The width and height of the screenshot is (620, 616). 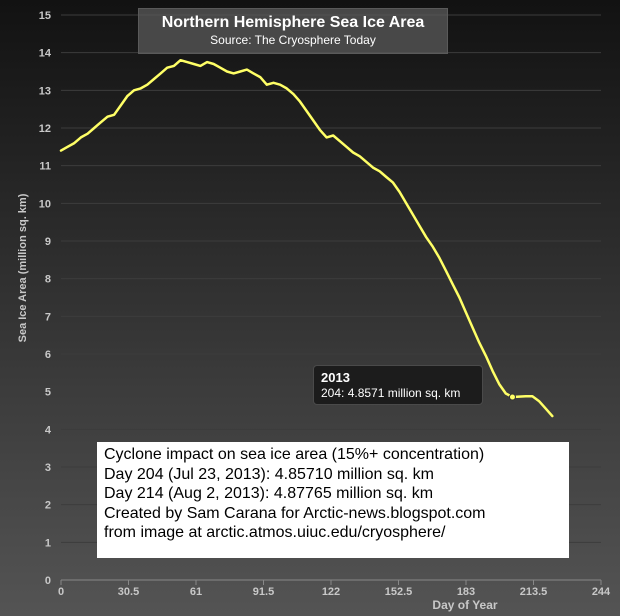 I want to click on tooltip-series: 2013, so click(x=335, y=377).